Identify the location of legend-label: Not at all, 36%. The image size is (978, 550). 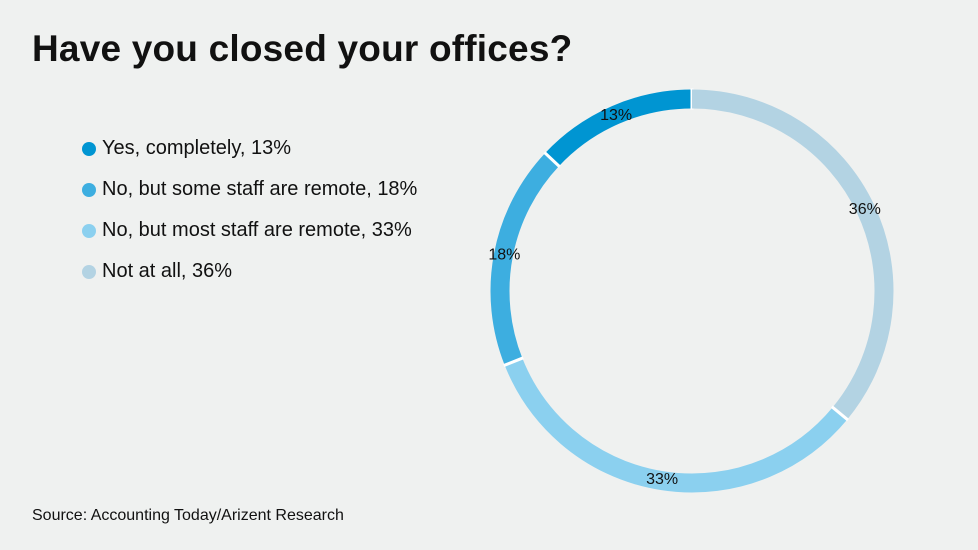
(167, 271).